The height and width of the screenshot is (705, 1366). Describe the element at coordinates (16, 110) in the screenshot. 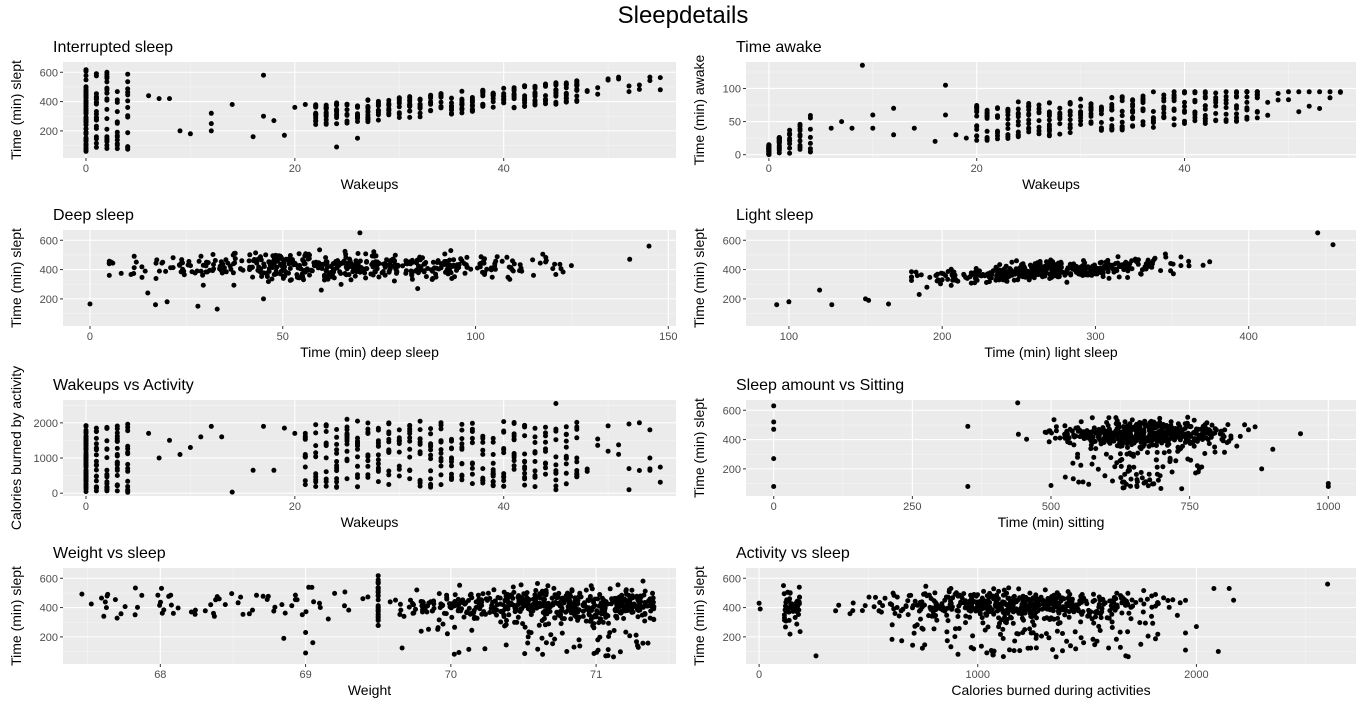

I see `y-axis-label: Time (min) slept` at that location.